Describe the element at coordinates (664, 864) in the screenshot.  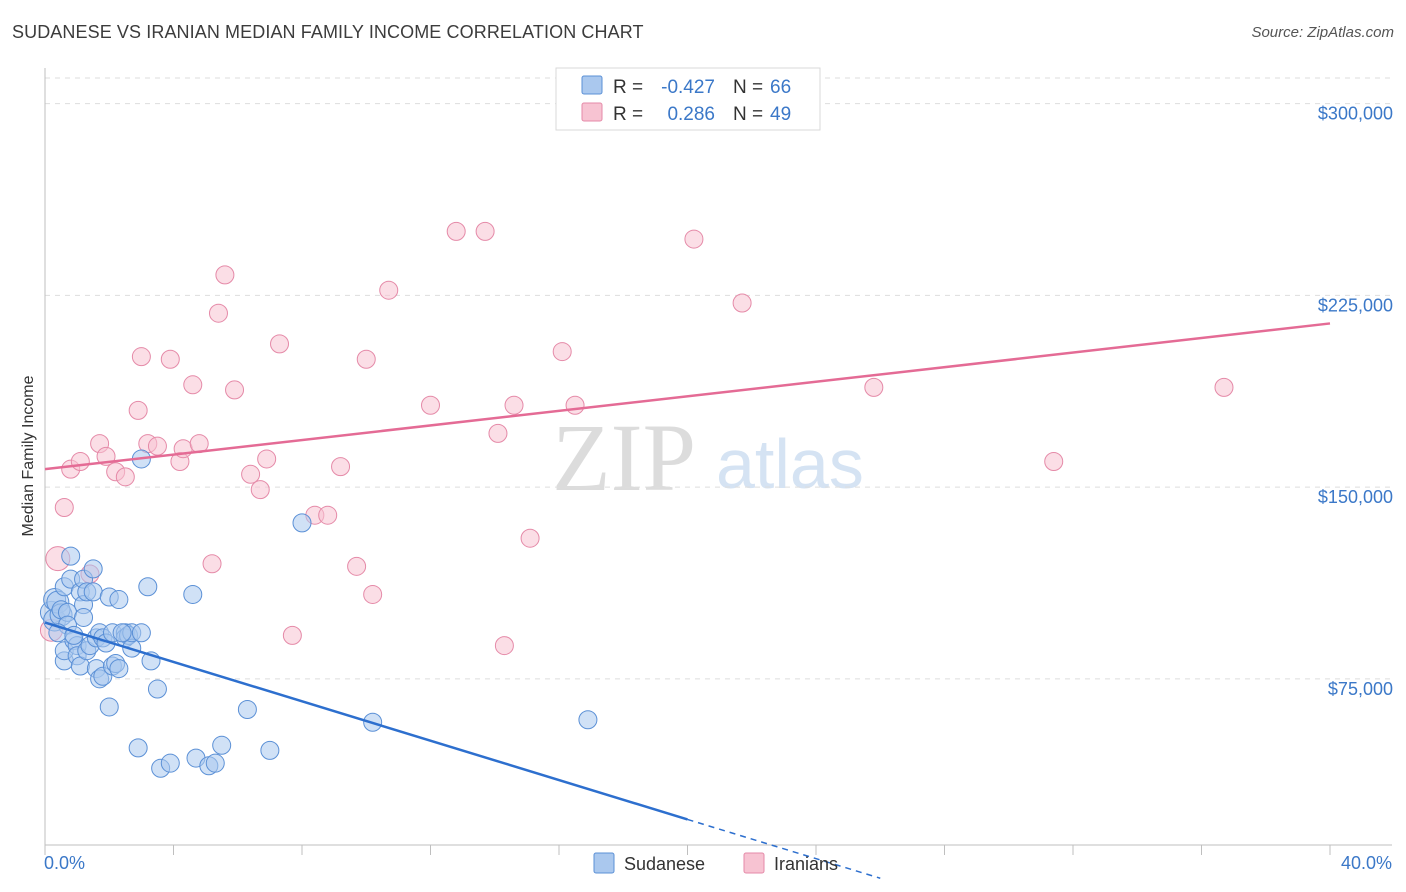
I see `bottom-legend-label-sudanese: Sudanese` at that location.